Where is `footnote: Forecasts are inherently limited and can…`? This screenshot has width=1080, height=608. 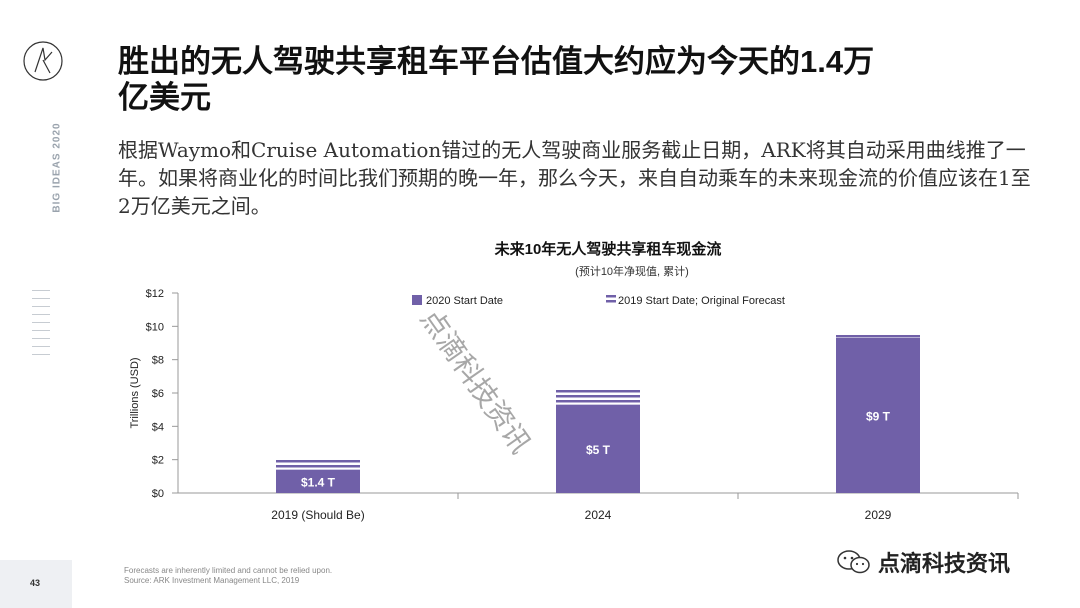 footnote: Forecasts are inherently limited and can… is located at coordinates (228, 575).